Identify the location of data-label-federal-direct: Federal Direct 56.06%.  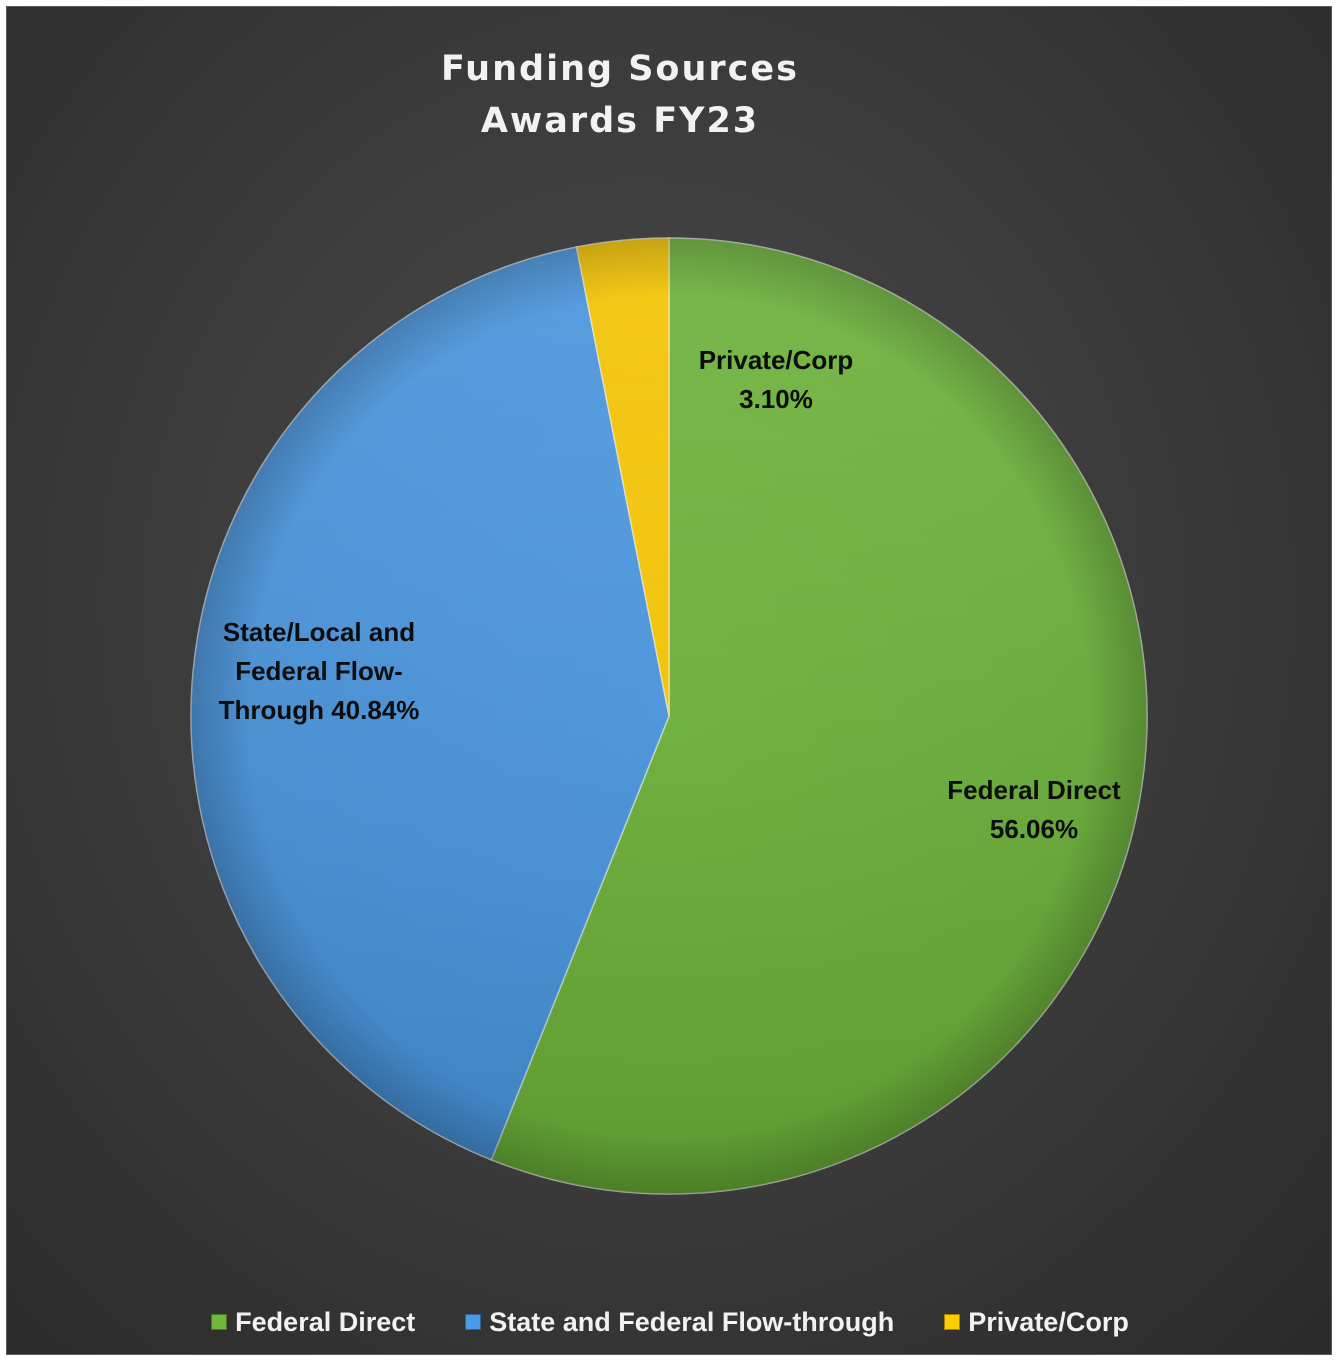
(1034, 809).